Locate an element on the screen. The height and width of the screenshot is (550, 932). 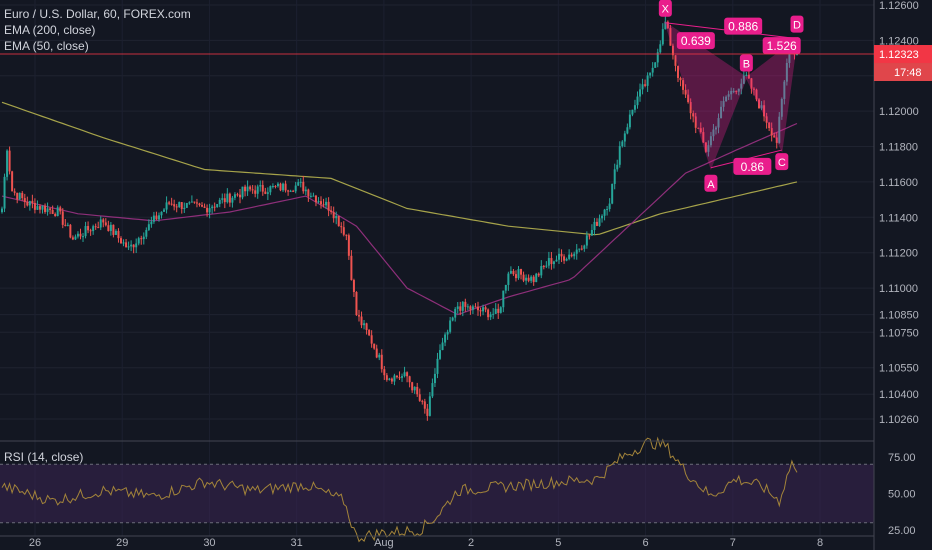
ema50-legend: EMA (50, close) is located at coordinates (46, 46).